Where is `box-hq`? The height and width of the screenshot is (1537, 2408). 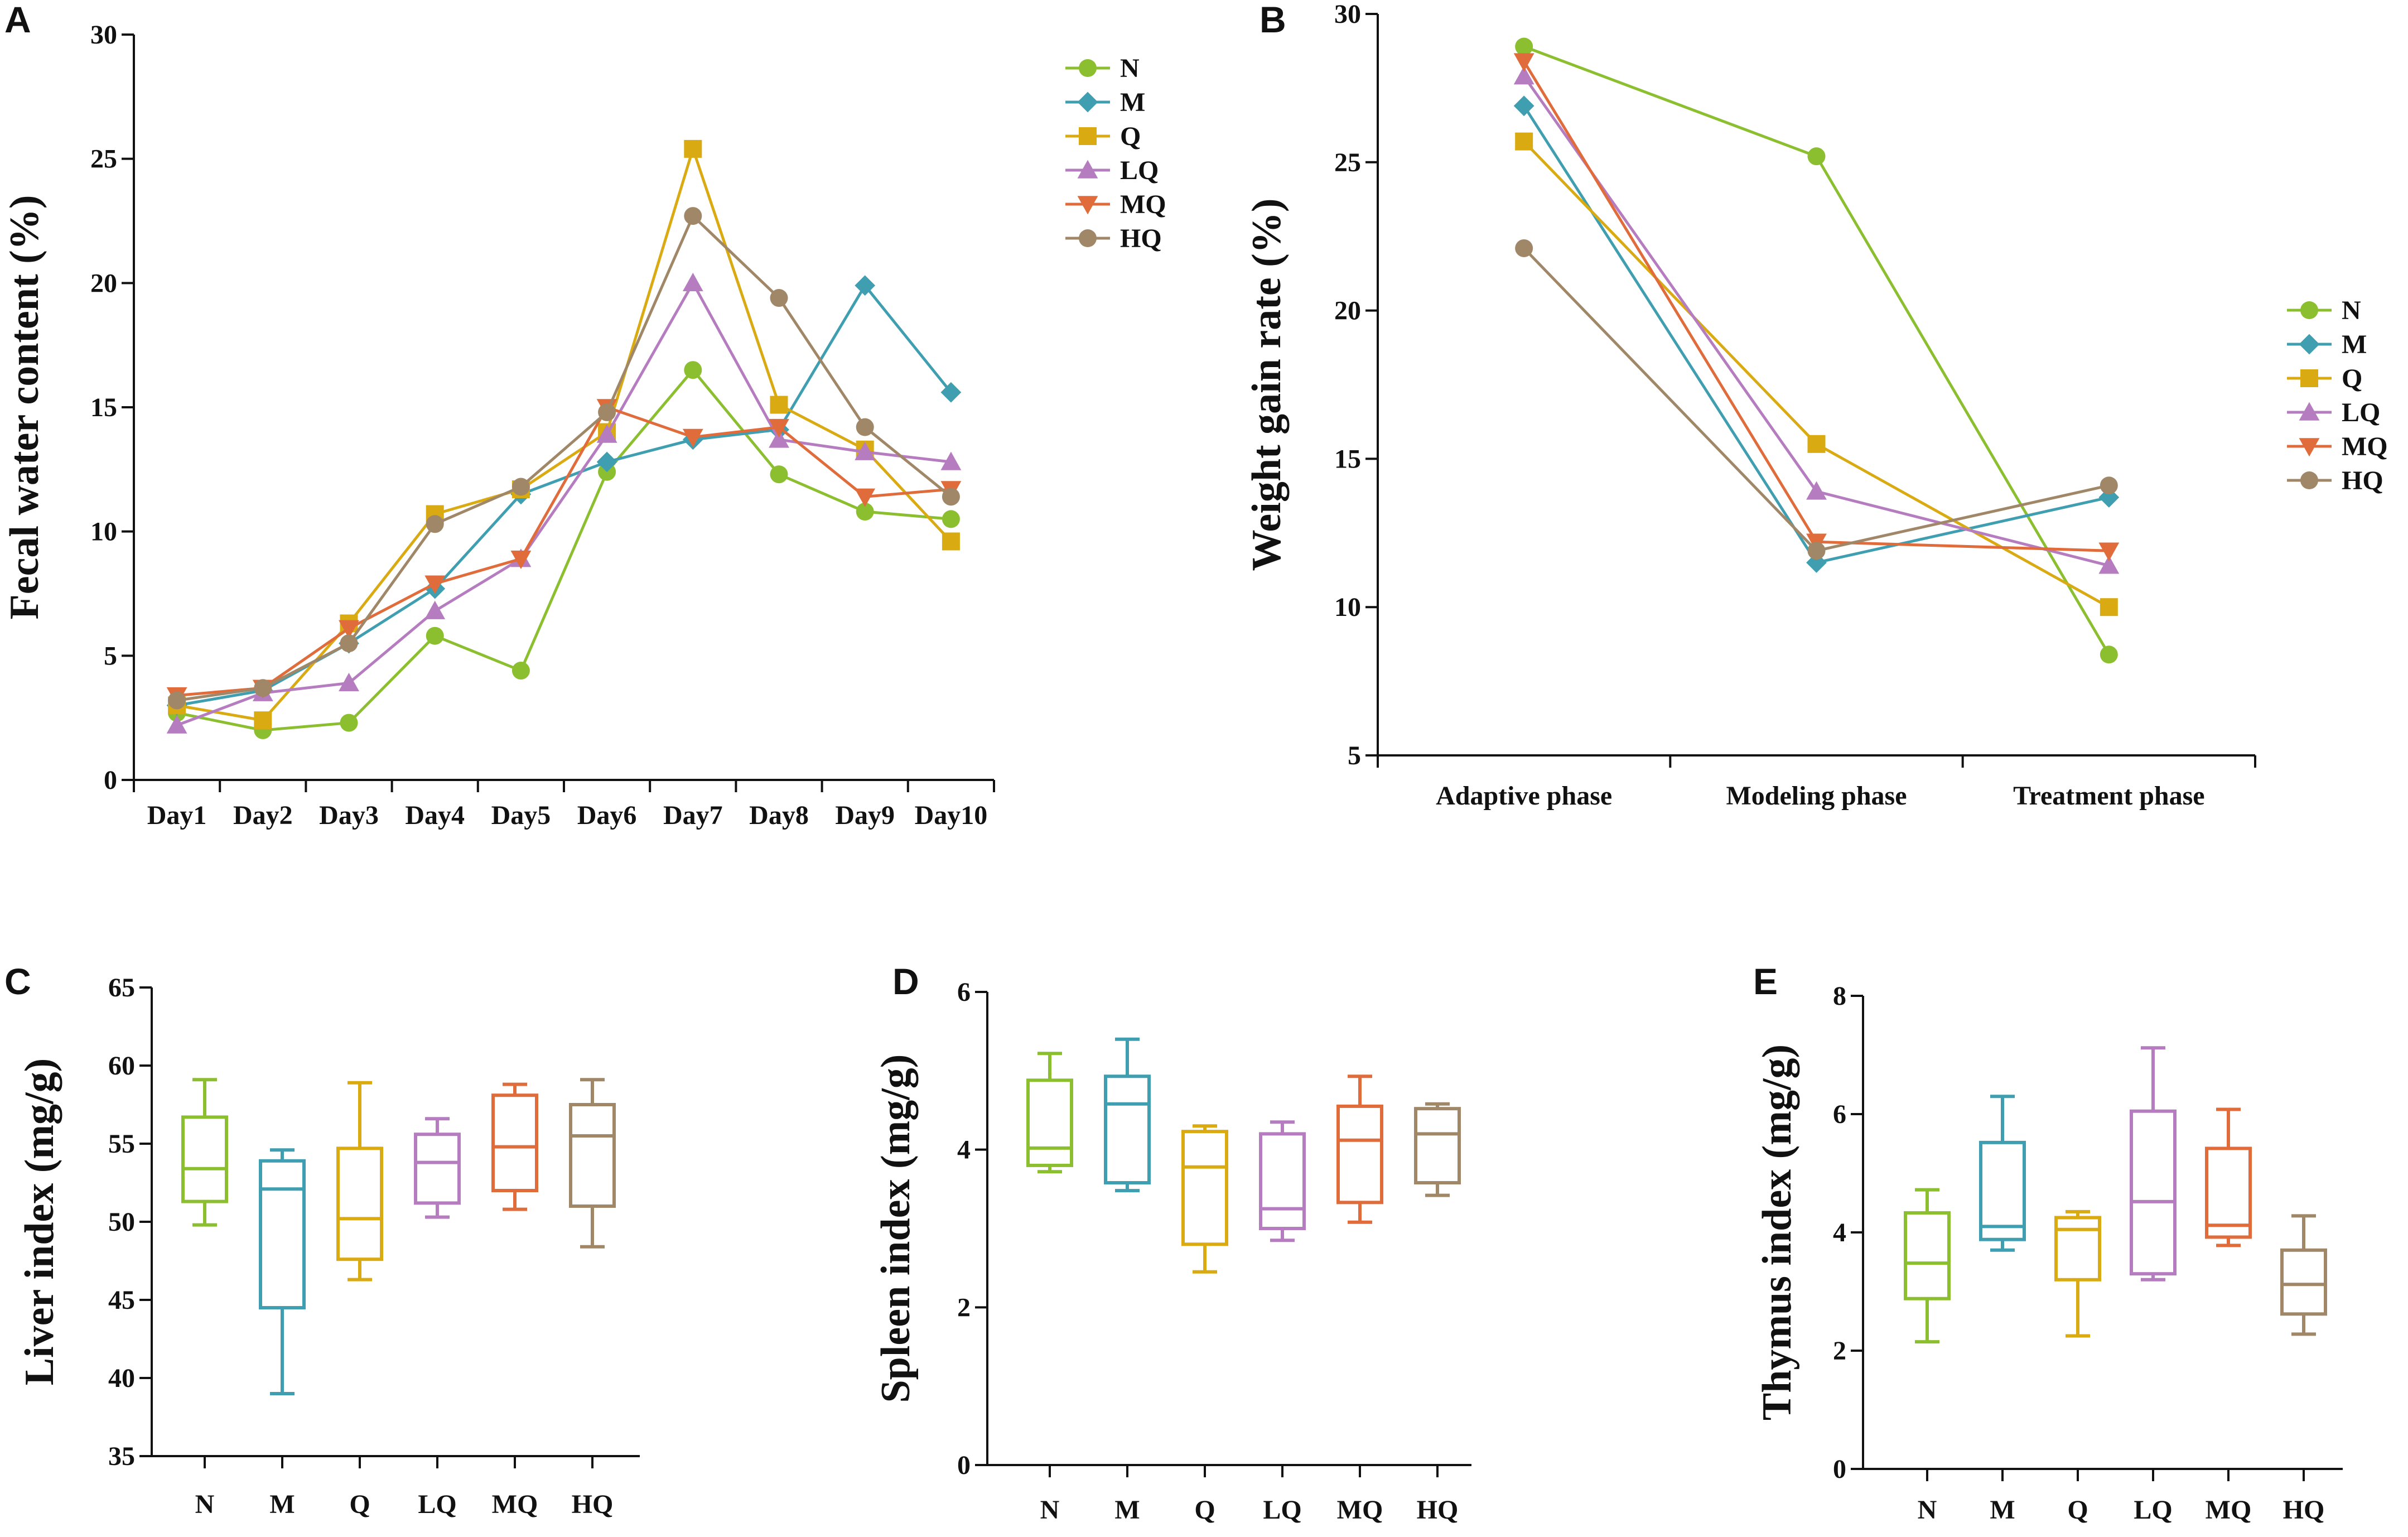
box-hq is located at coordinates (2303, 1275).